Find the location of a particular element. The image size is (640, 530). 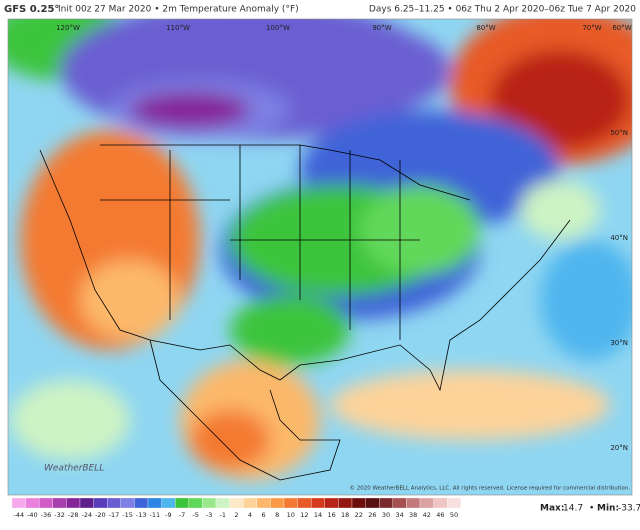

colorbar-tick-label: -11 is located at coordinates (154, 515).